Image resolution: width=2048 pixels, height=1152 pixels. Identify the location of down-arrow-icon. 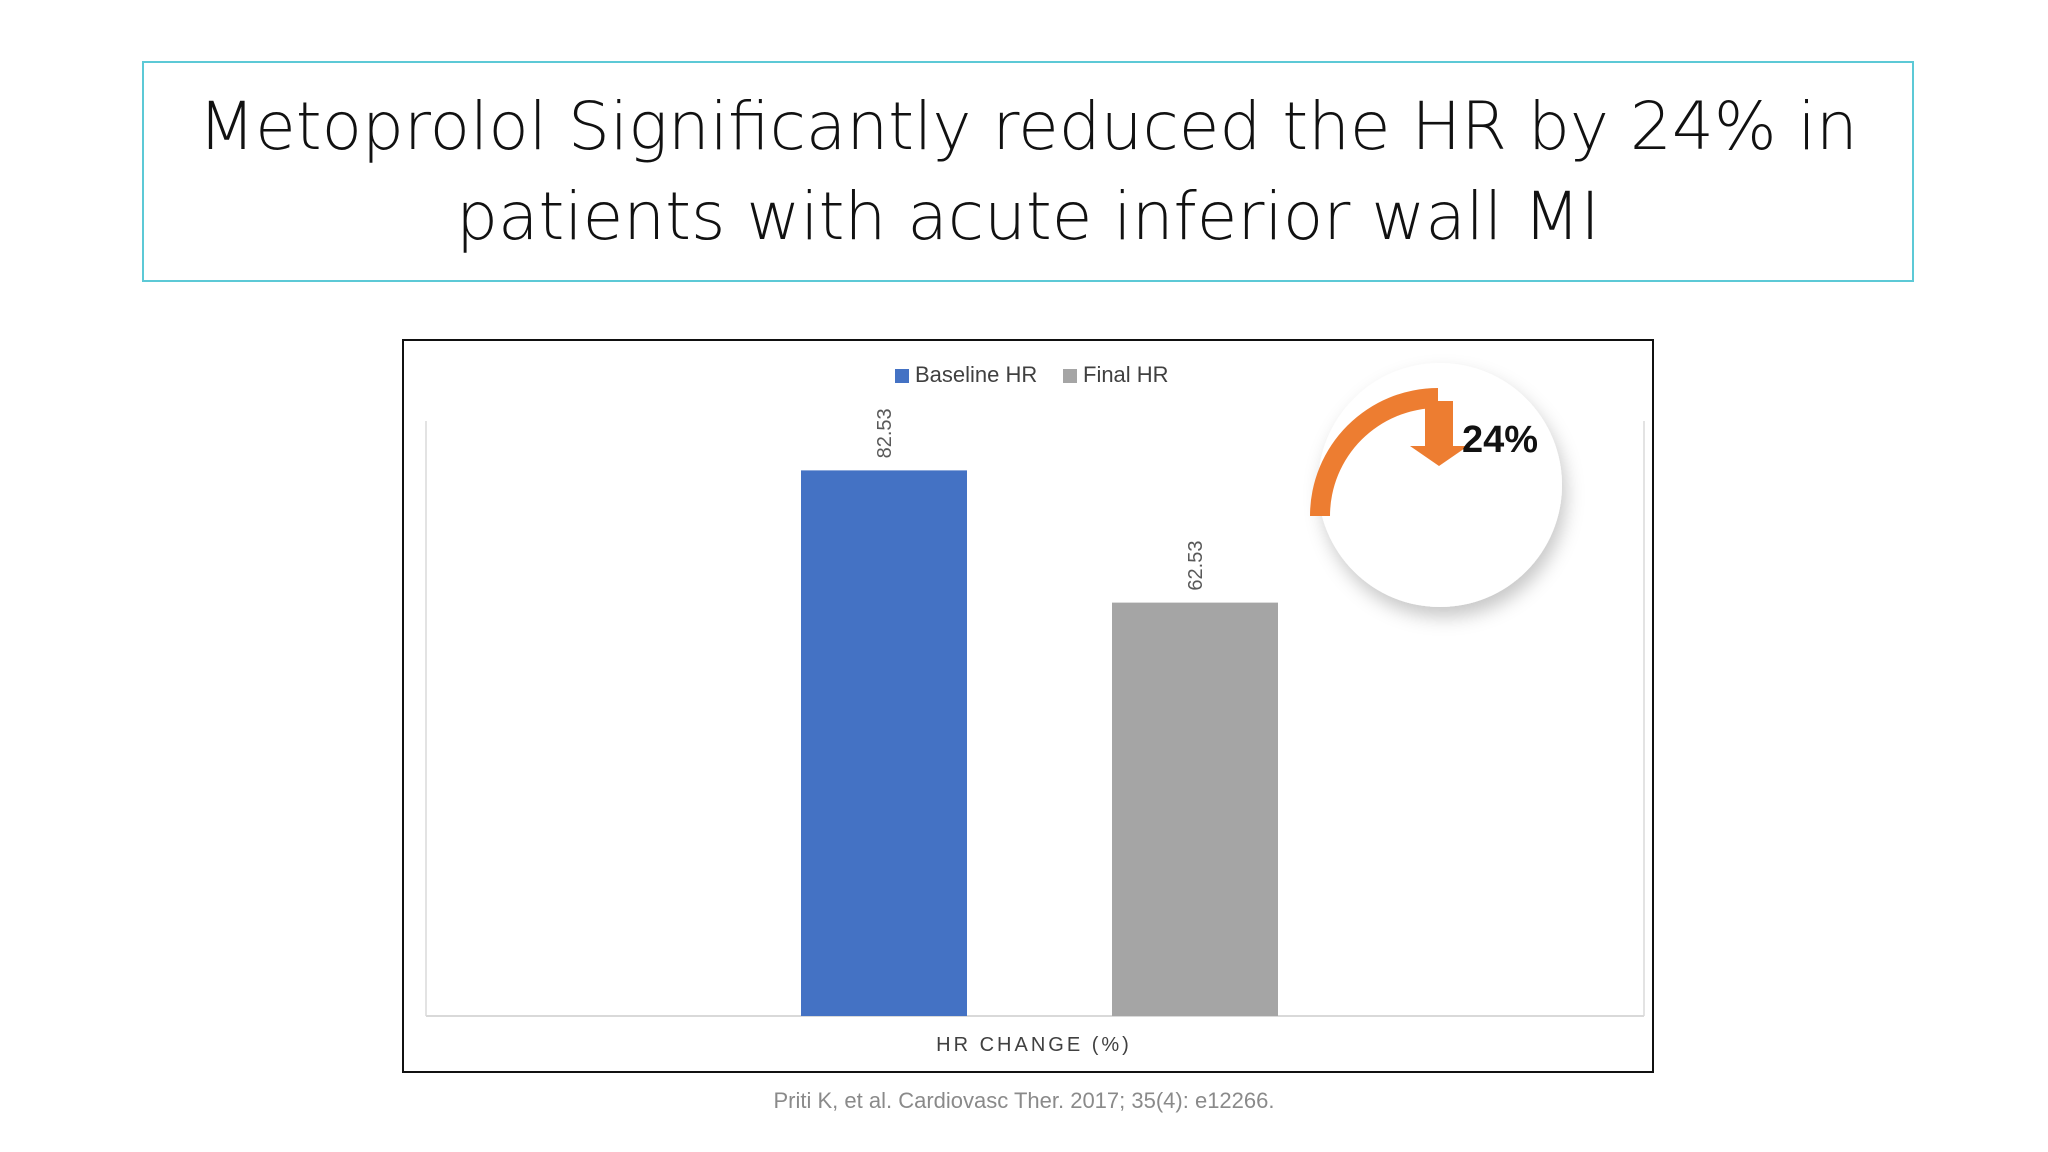
(1389, 452).